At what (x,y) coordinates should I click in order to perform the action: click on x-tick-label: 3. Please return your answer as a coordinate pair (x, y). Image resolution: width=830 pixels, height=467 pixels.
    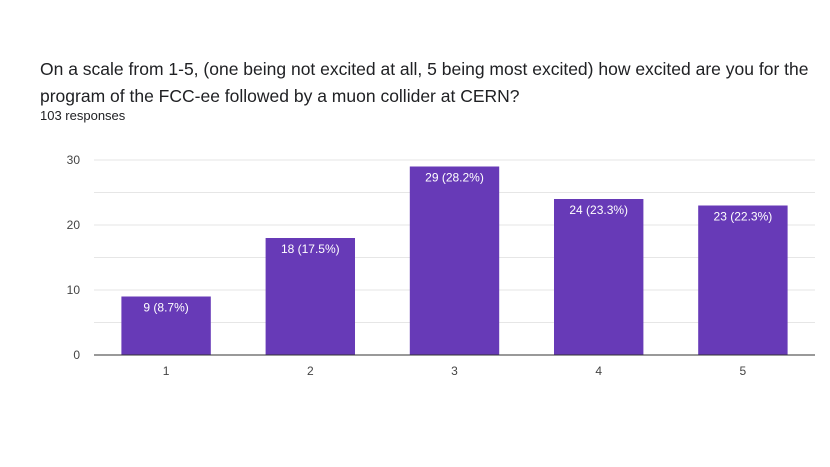
    Looking at the image, I should click on (454, 371).